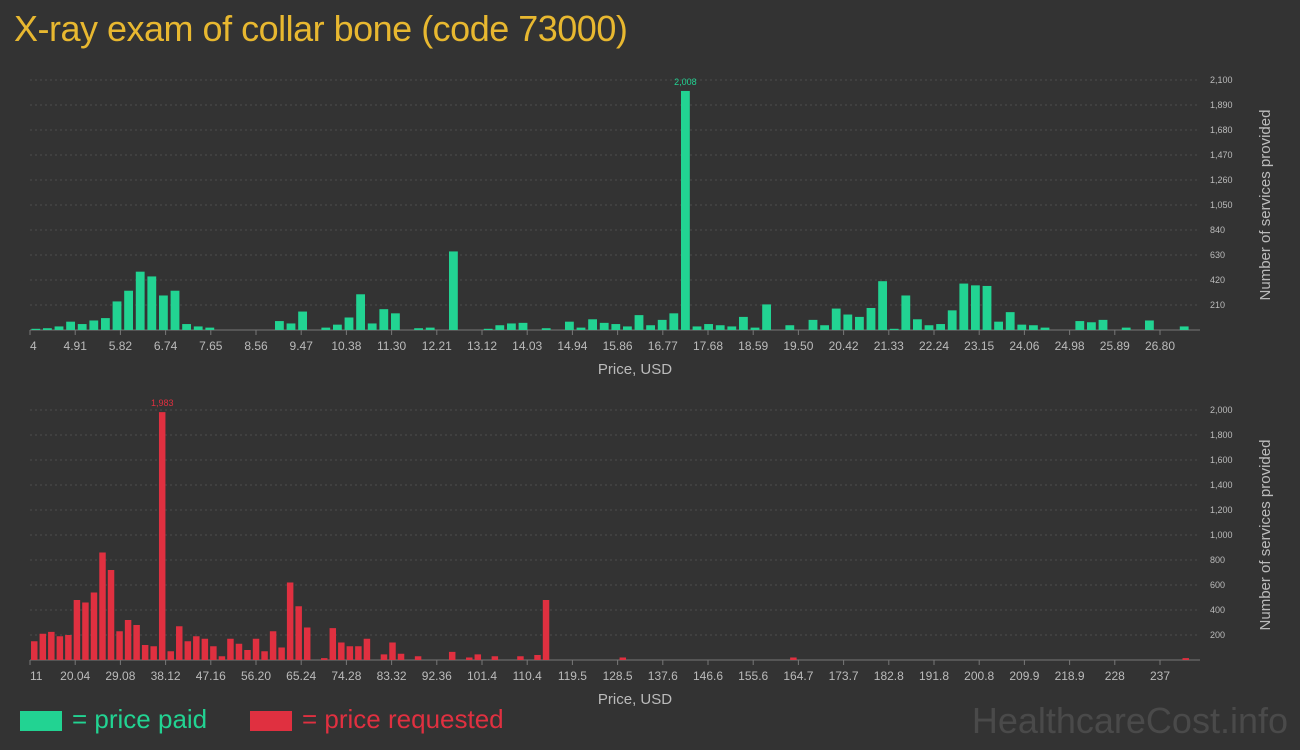 This screenshot has width=1300, height=750. Describe the element at coordinates (437, 346) in the screenshot. I see `x-tick-label: 12.21` at that location.